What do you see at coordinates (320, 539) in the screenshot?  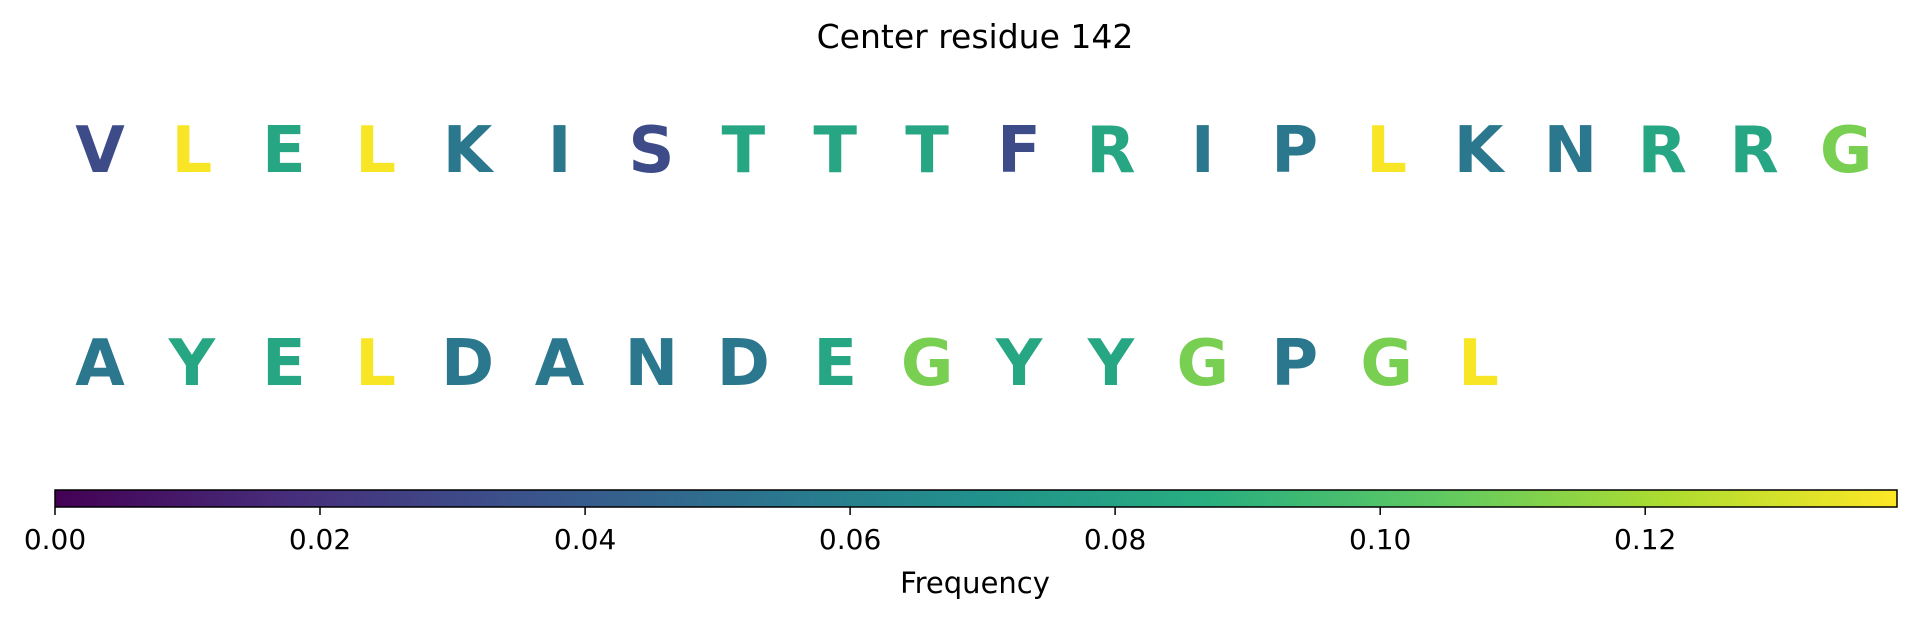 I see `colorbar-tick-label: 0.02` at bounding box center [320, 539].